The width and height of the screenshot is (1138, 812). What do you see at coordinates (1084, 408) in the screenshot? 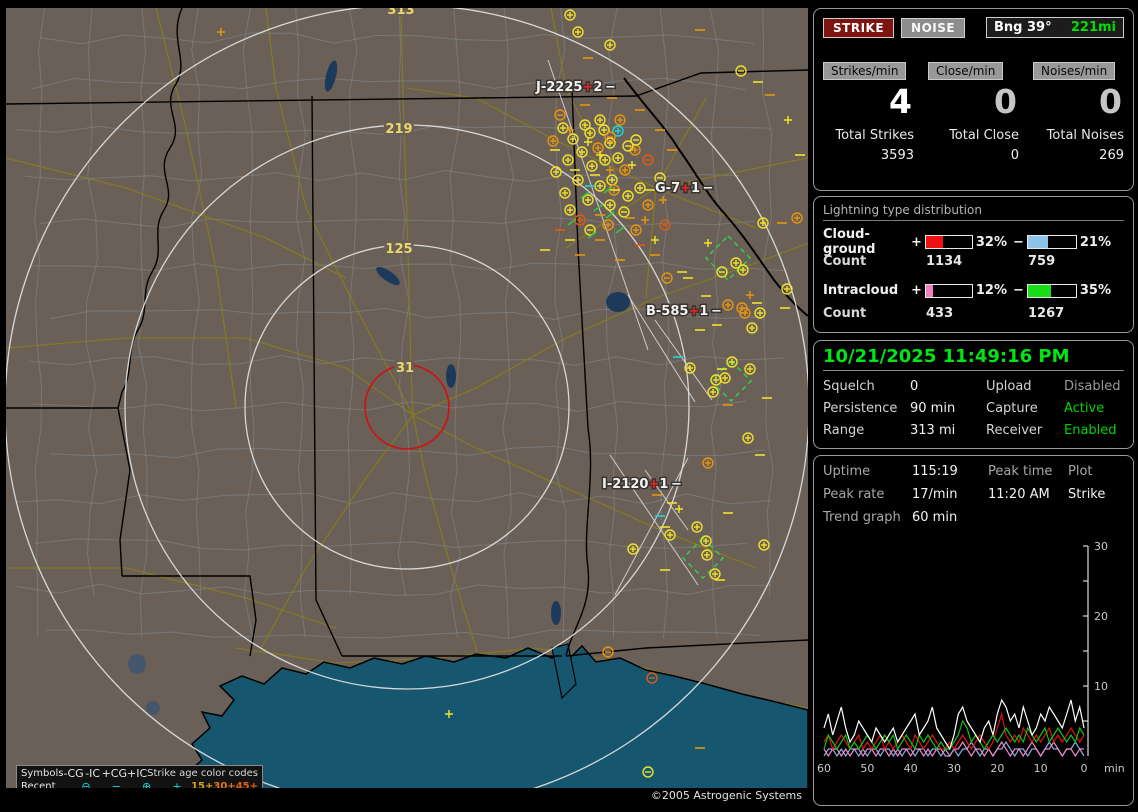
I see `capture-value: Active` at bounding box center [1084, 408].